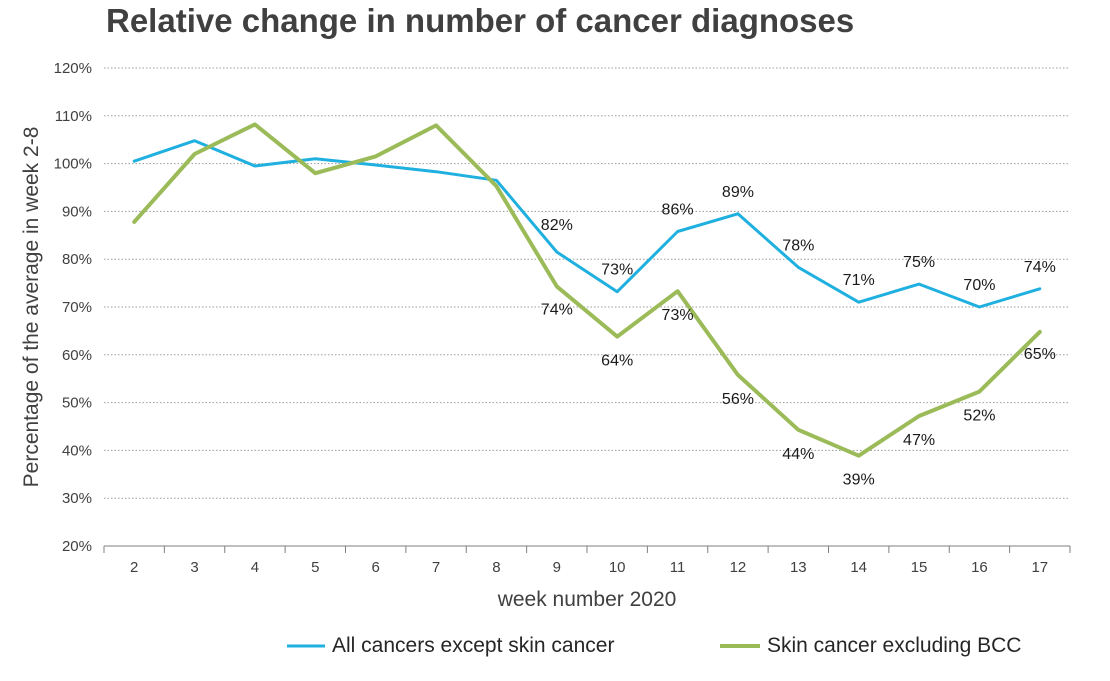 The height and width of the screenshot is (681, 1110). What do you see at coordinates (473, 645) in the screenshot?
I see `legend-label: All cancers except skin cancer` at bounding box center [473, 645].